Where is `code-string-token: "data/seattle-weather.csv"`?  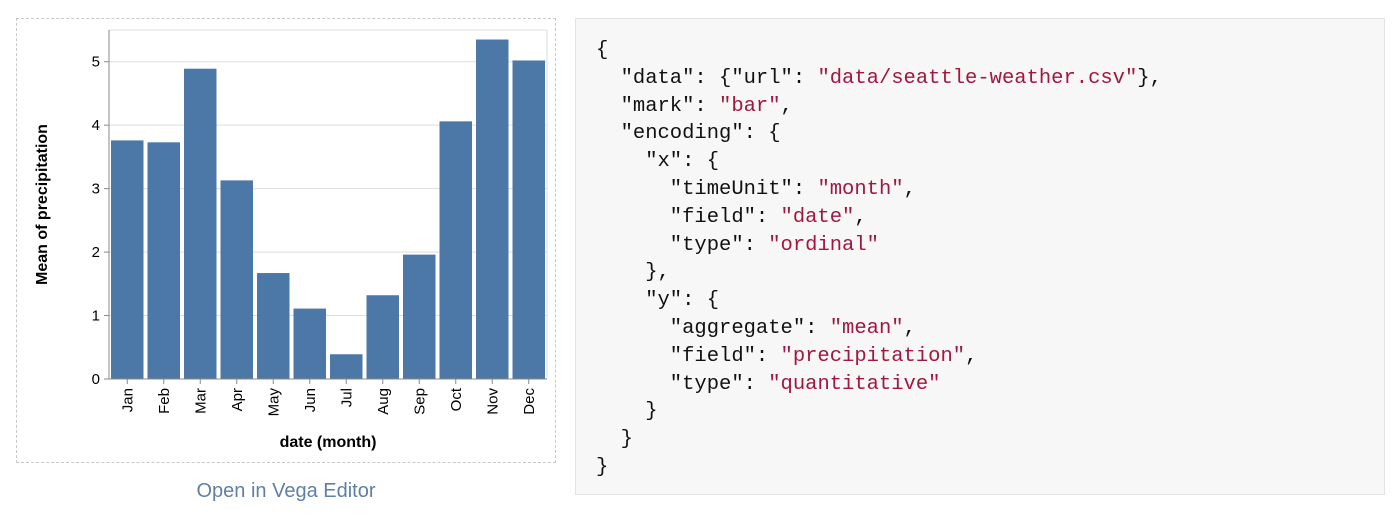 code-string-token: "data/seattle-weather.csv" is located at coordinates (977, 78).